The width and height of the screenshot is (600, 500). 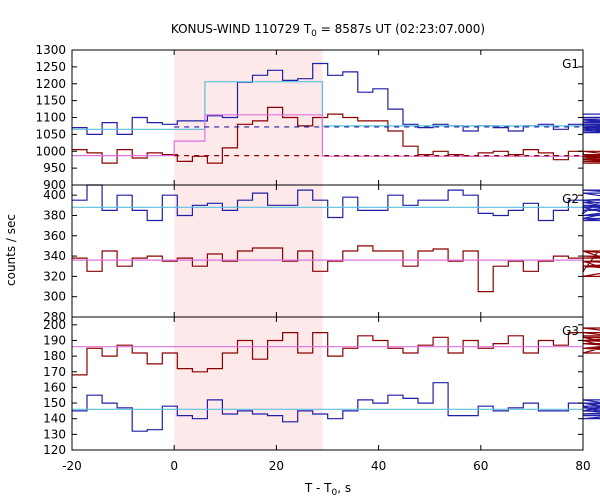 What do you see at coordinates (54, 168) in the screenshot?
I see `y-tick-g1-950: 950` at bounding box center [54, 168].